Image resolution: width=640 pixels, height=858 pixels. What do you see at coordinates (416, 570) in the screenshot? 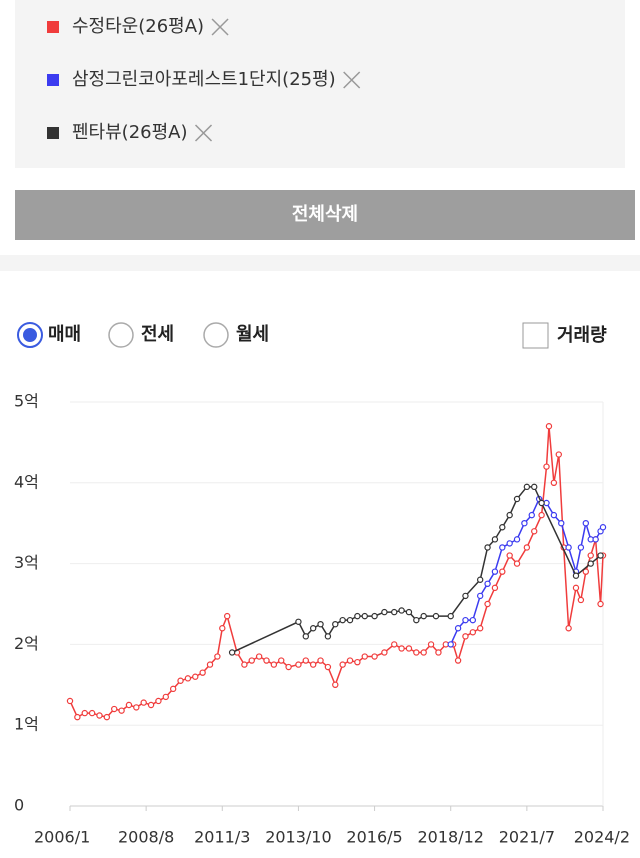
I see `series-line` at bounding box center [416, 570].